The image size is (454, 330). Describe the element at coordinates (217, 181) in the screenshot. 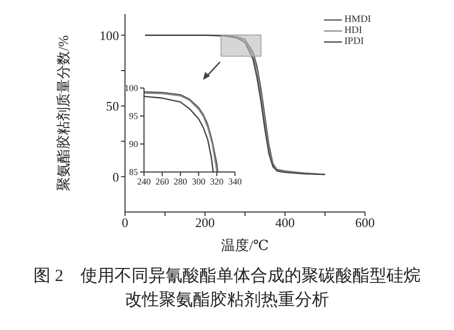

I see `x-tick-label: 320` at that location.